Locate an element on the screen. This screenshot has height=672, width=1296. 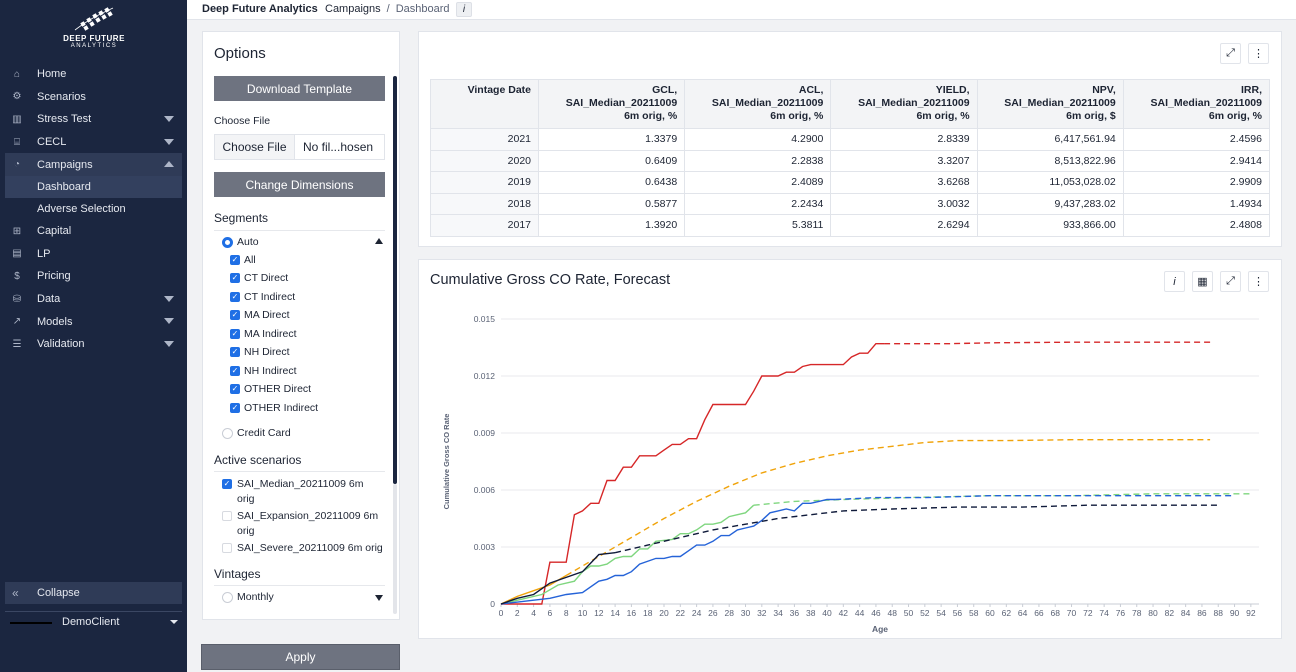
sidebar-item-stress-test: ▥ Stress Test is located at coordinates (93, 119).